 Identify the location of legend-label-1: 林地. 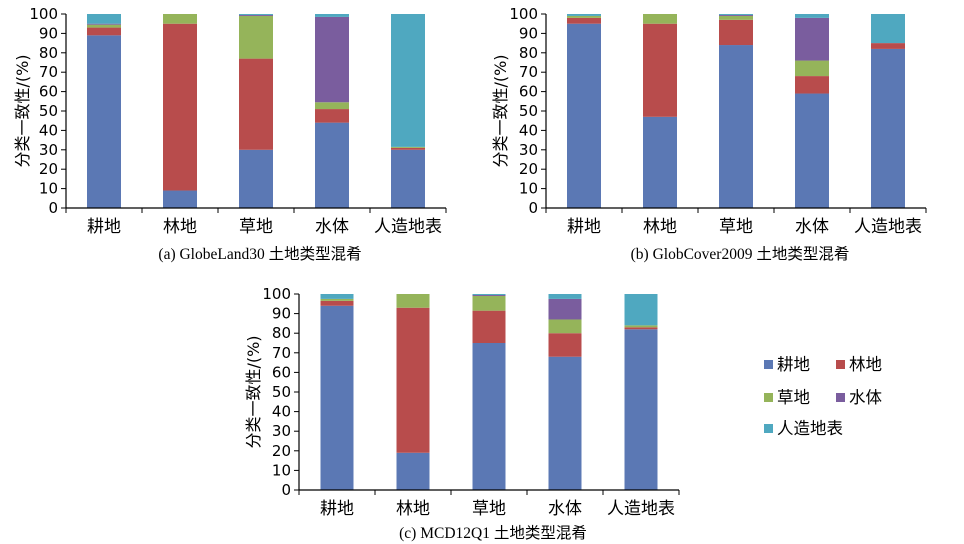
(865, 364).